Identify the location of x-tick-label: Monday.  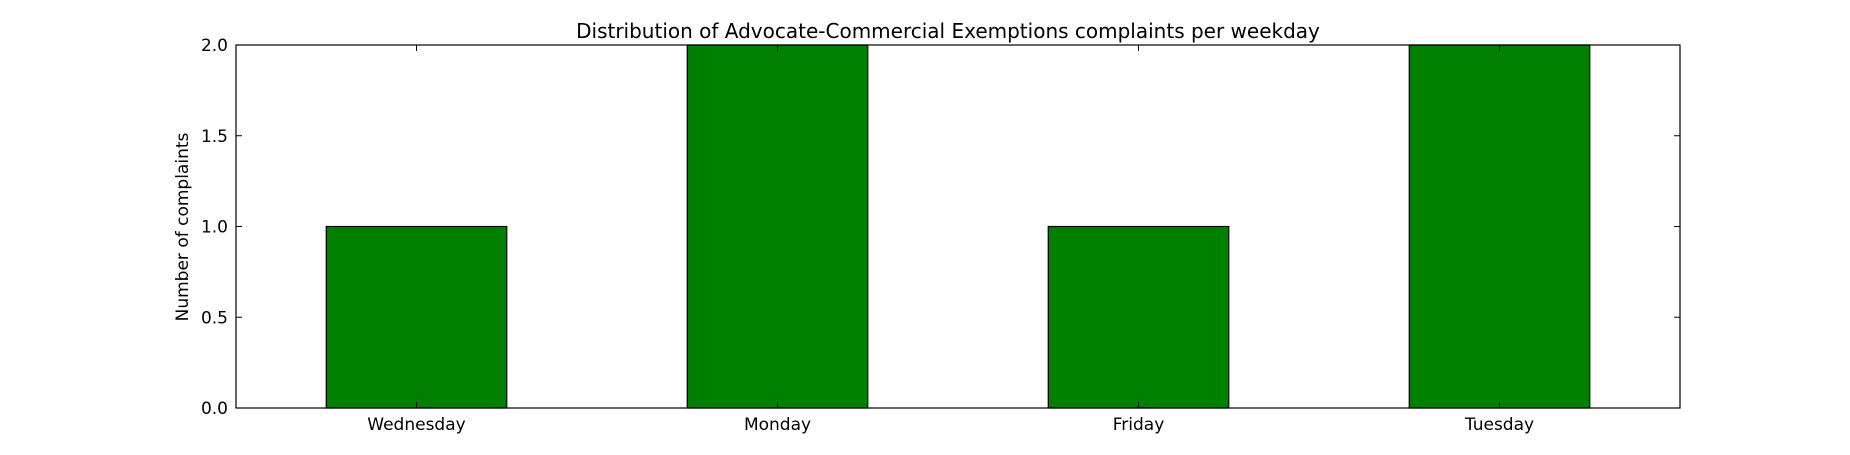
(777, 425).